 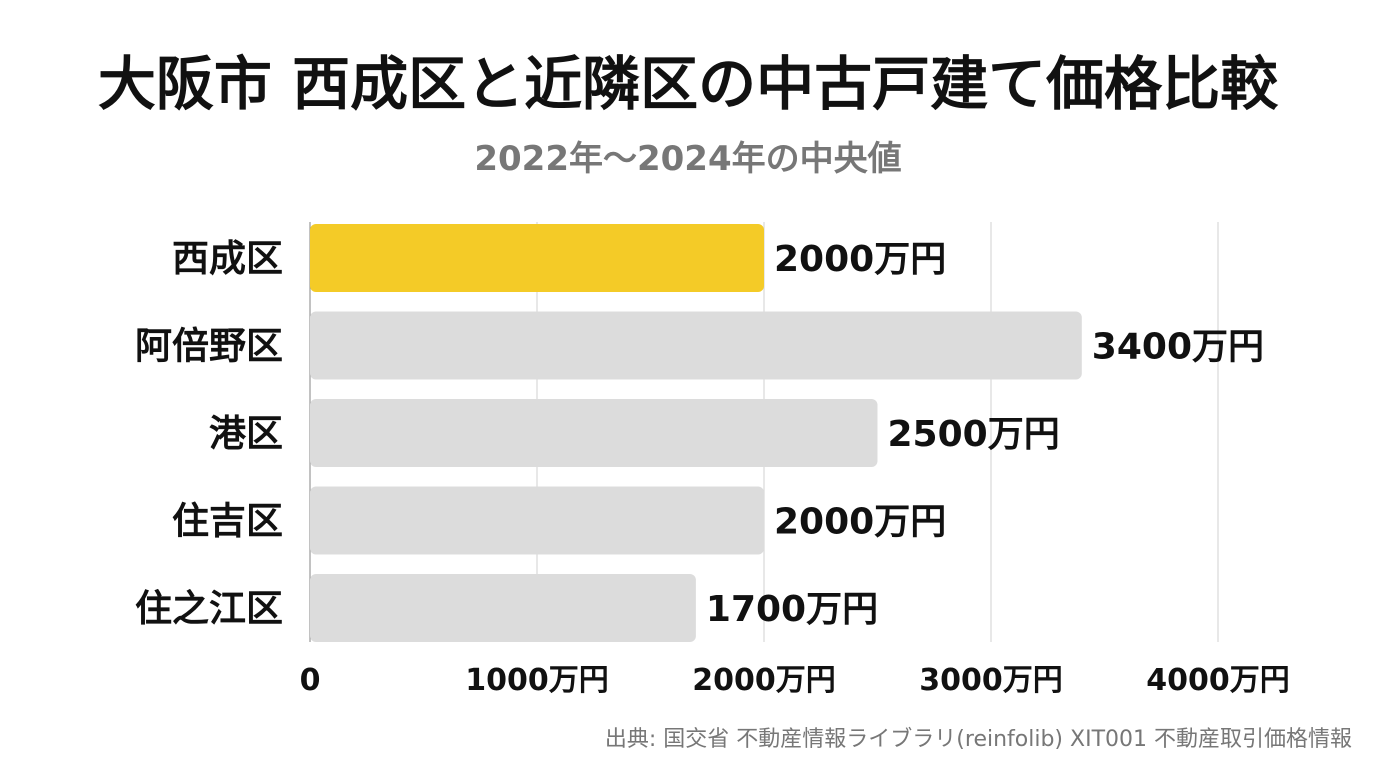 I want to click on value-label-3: 2000万円, so click(x=860, y=522).